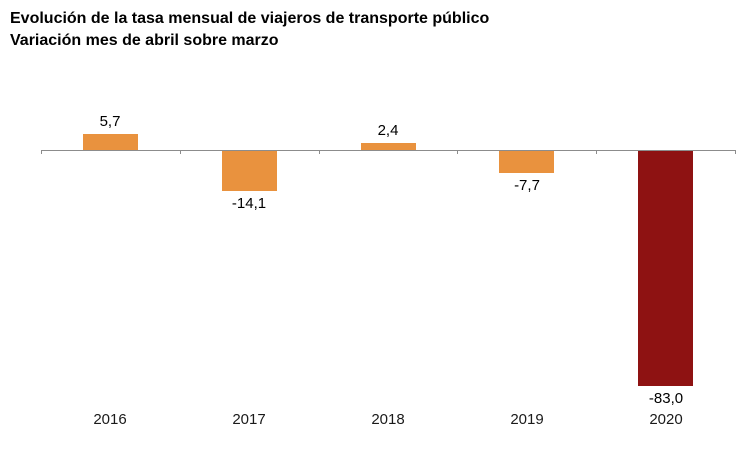  What do you see at coordinates (666, 398) in the screenshot?
I see `value-label-2020: -83,0` at bounding box center [666, 398].